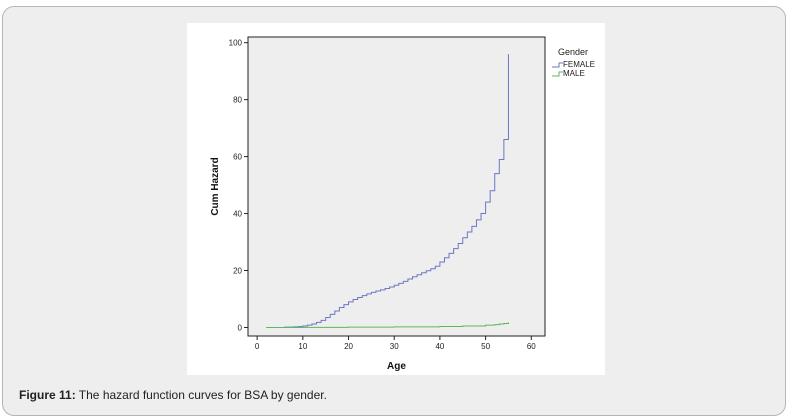 The width and height of the screenshot is (794, 420). Describe the element at coordinates (237, 100) in the screenshot. I see `y-tick-label: 80` at that location.